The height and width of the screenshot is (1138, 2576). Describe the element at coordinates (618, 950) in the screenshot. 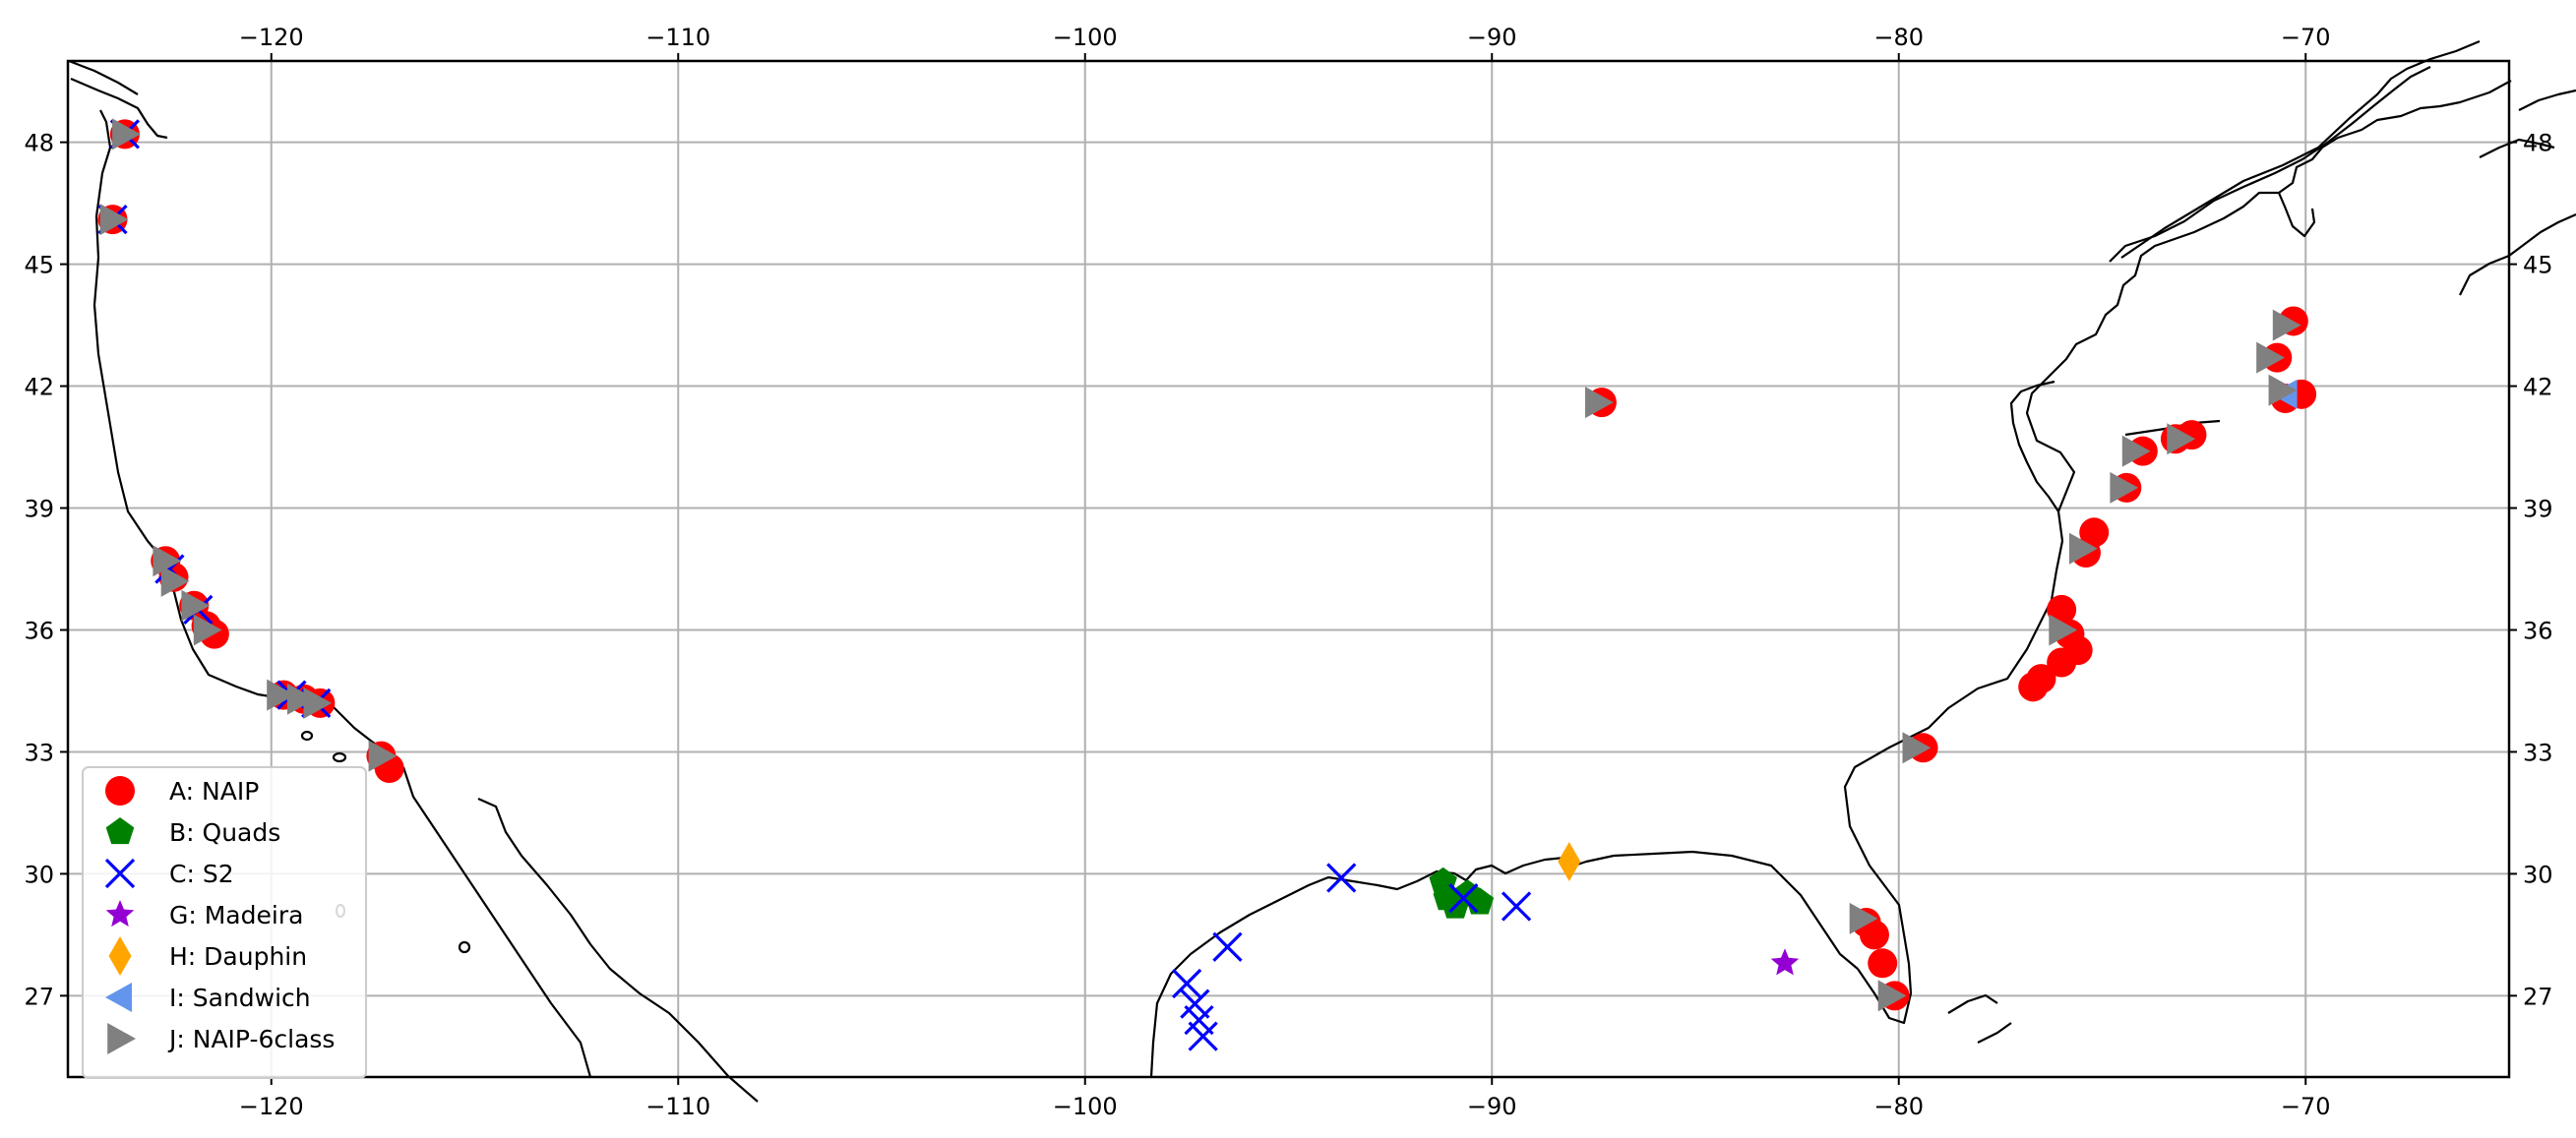

I see `coastline-baja-gulf` at that location.